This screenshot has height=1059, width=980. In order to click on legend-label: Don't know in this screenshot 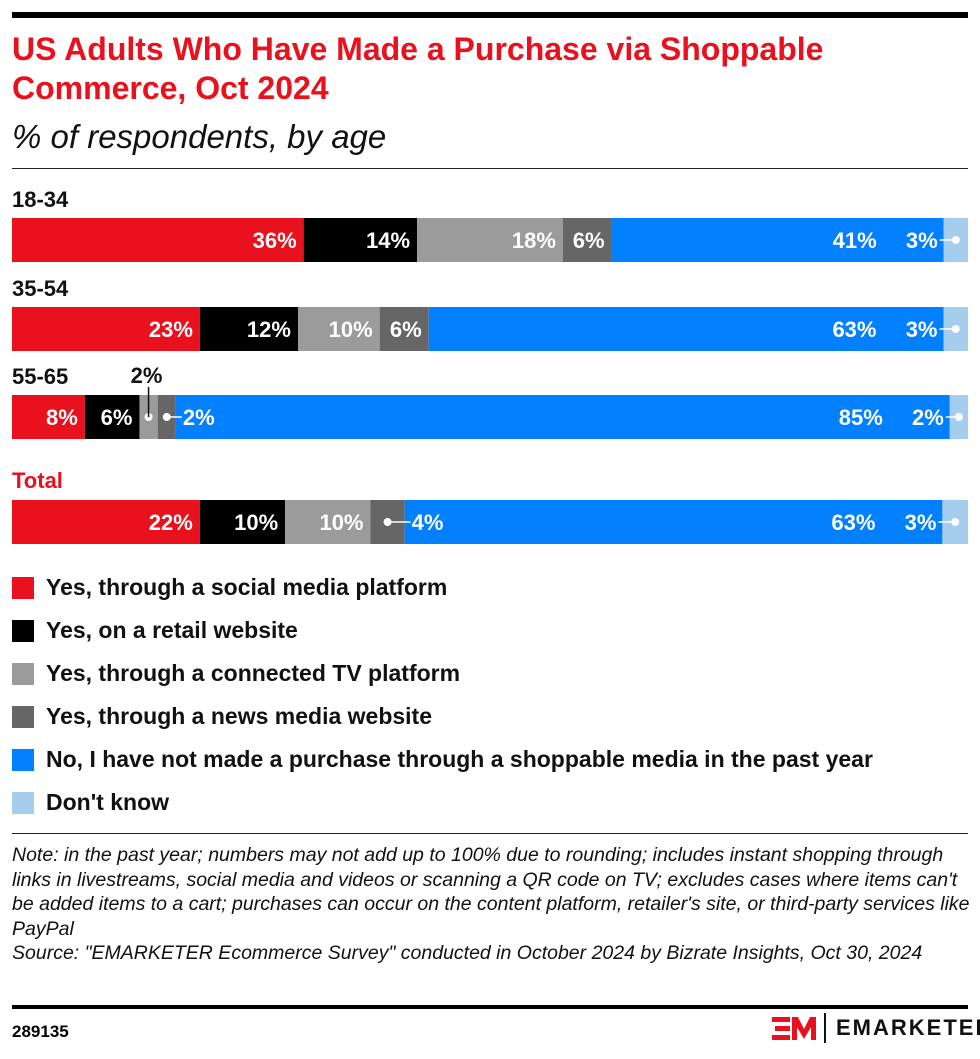, I will do `click(108, 802)`.